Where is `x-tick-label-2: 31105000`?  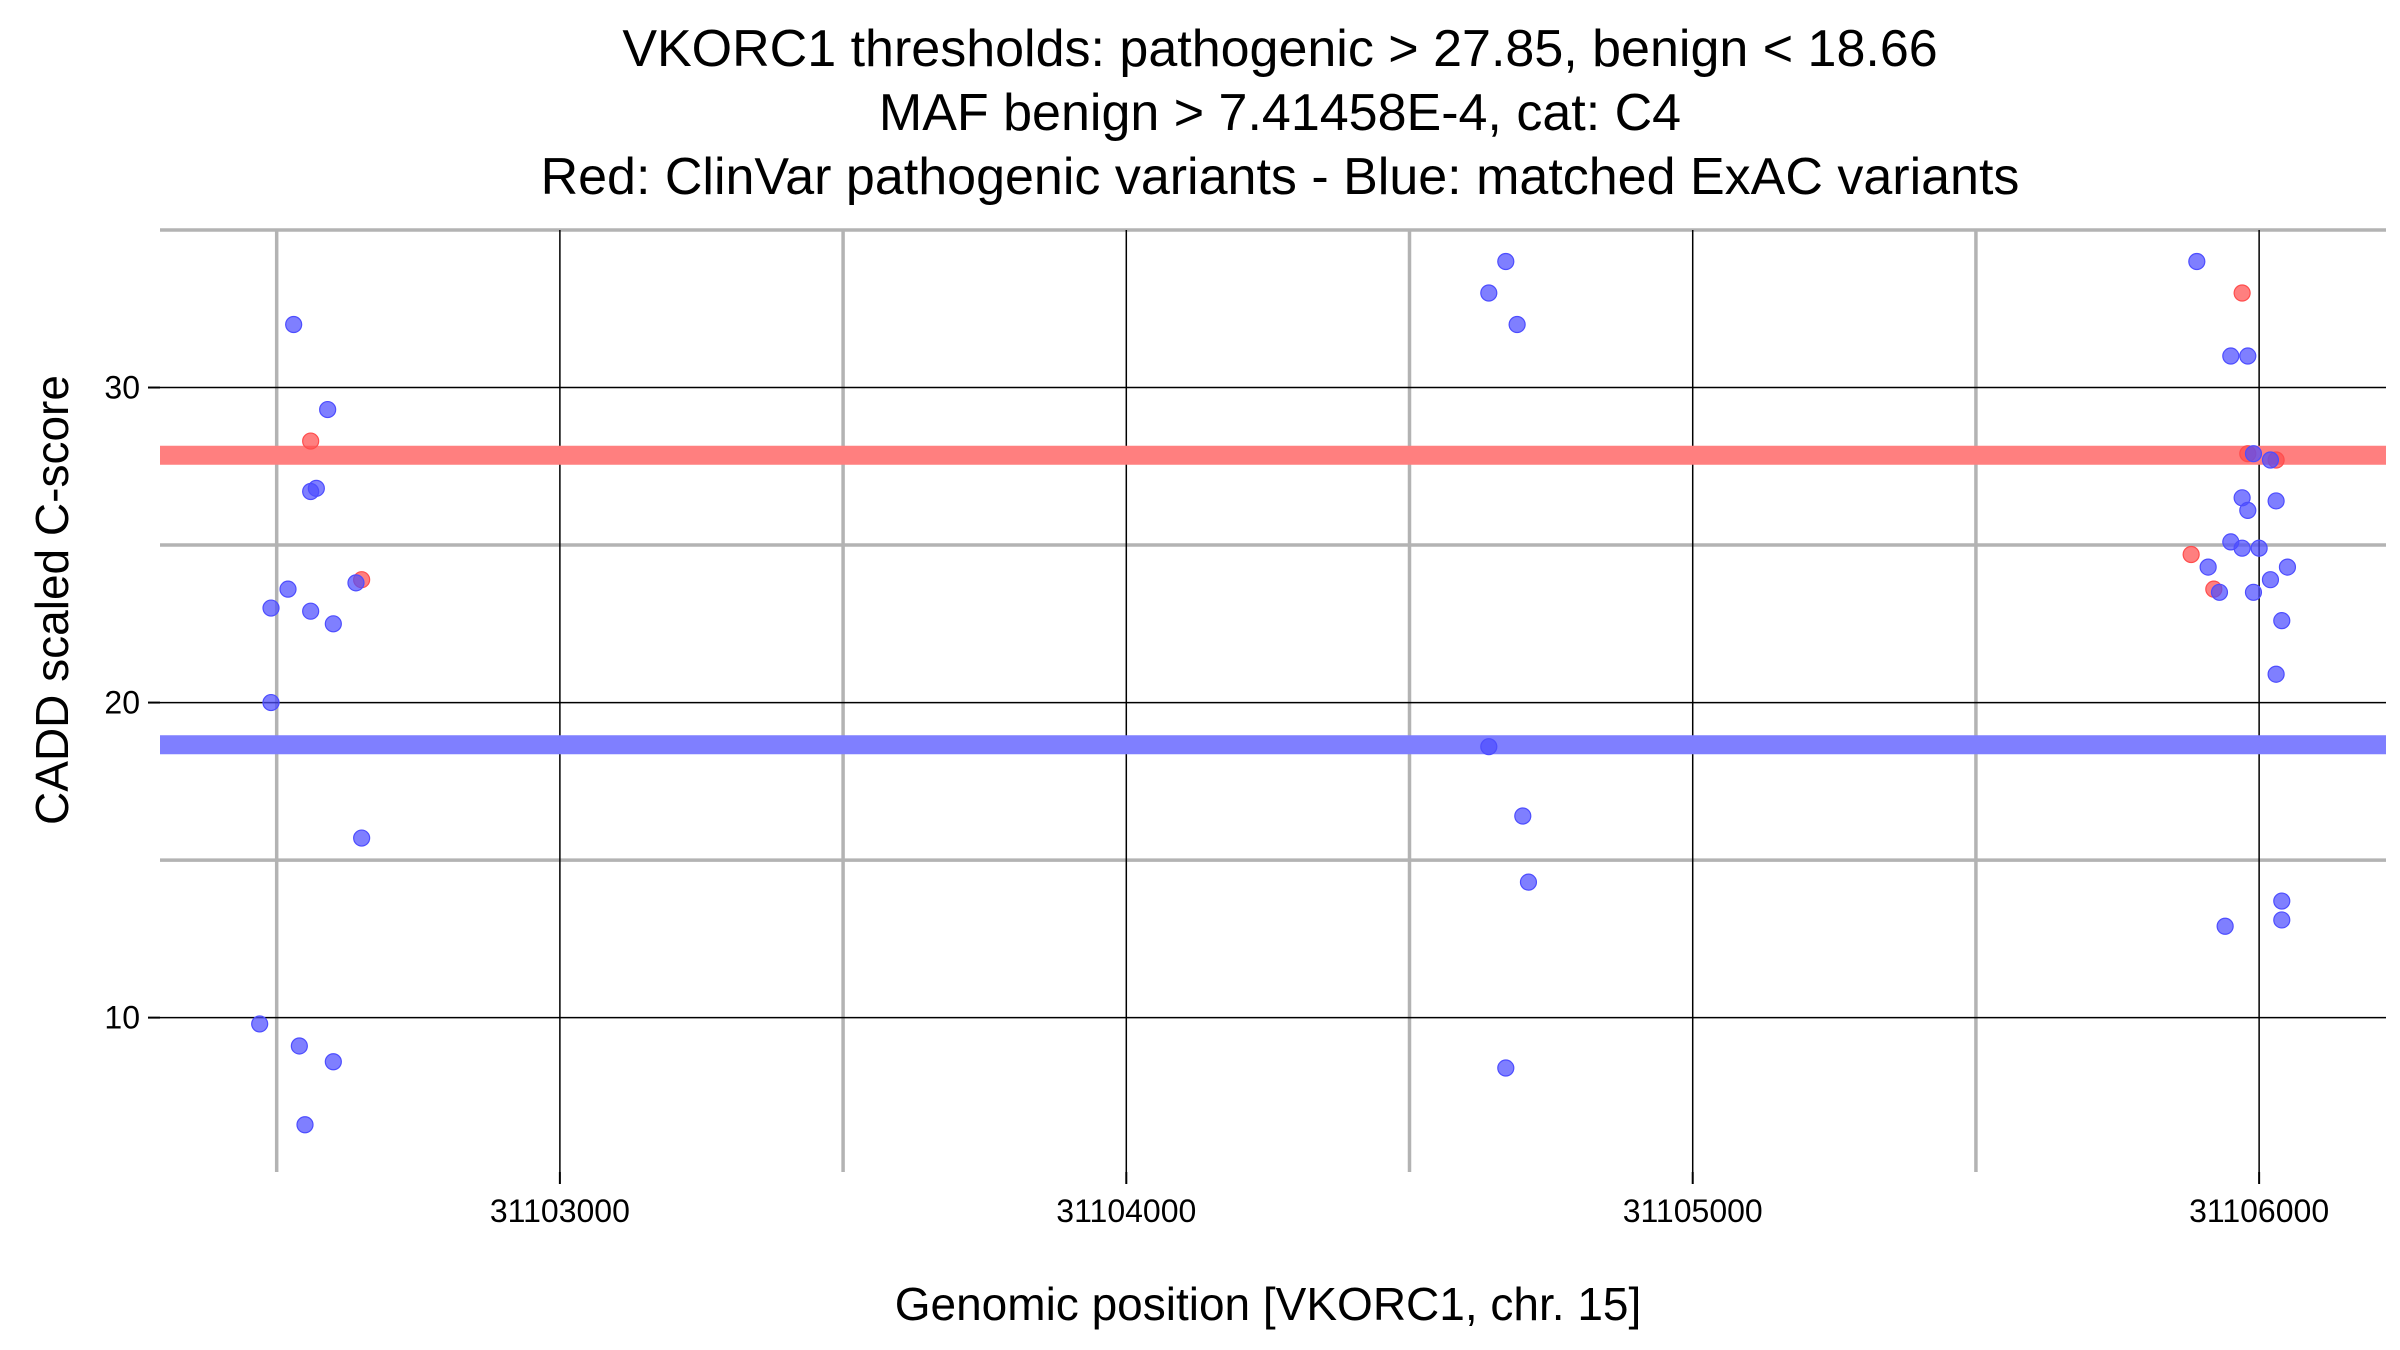 x-tick-label-2: 31105000 is located at coordinates (1693, 1211).